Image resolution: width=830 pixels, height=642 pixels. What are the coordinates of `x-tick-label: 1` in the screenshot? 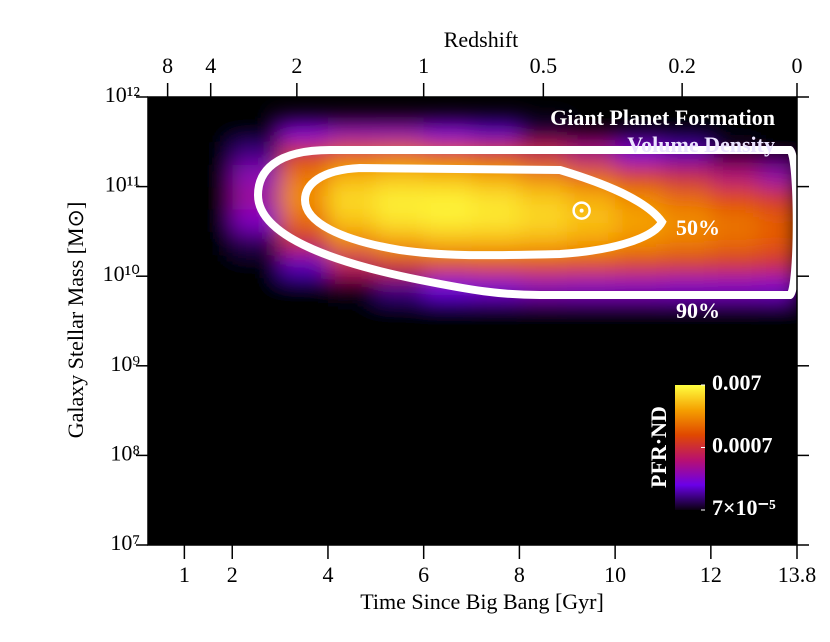 It's located at (184, 574).